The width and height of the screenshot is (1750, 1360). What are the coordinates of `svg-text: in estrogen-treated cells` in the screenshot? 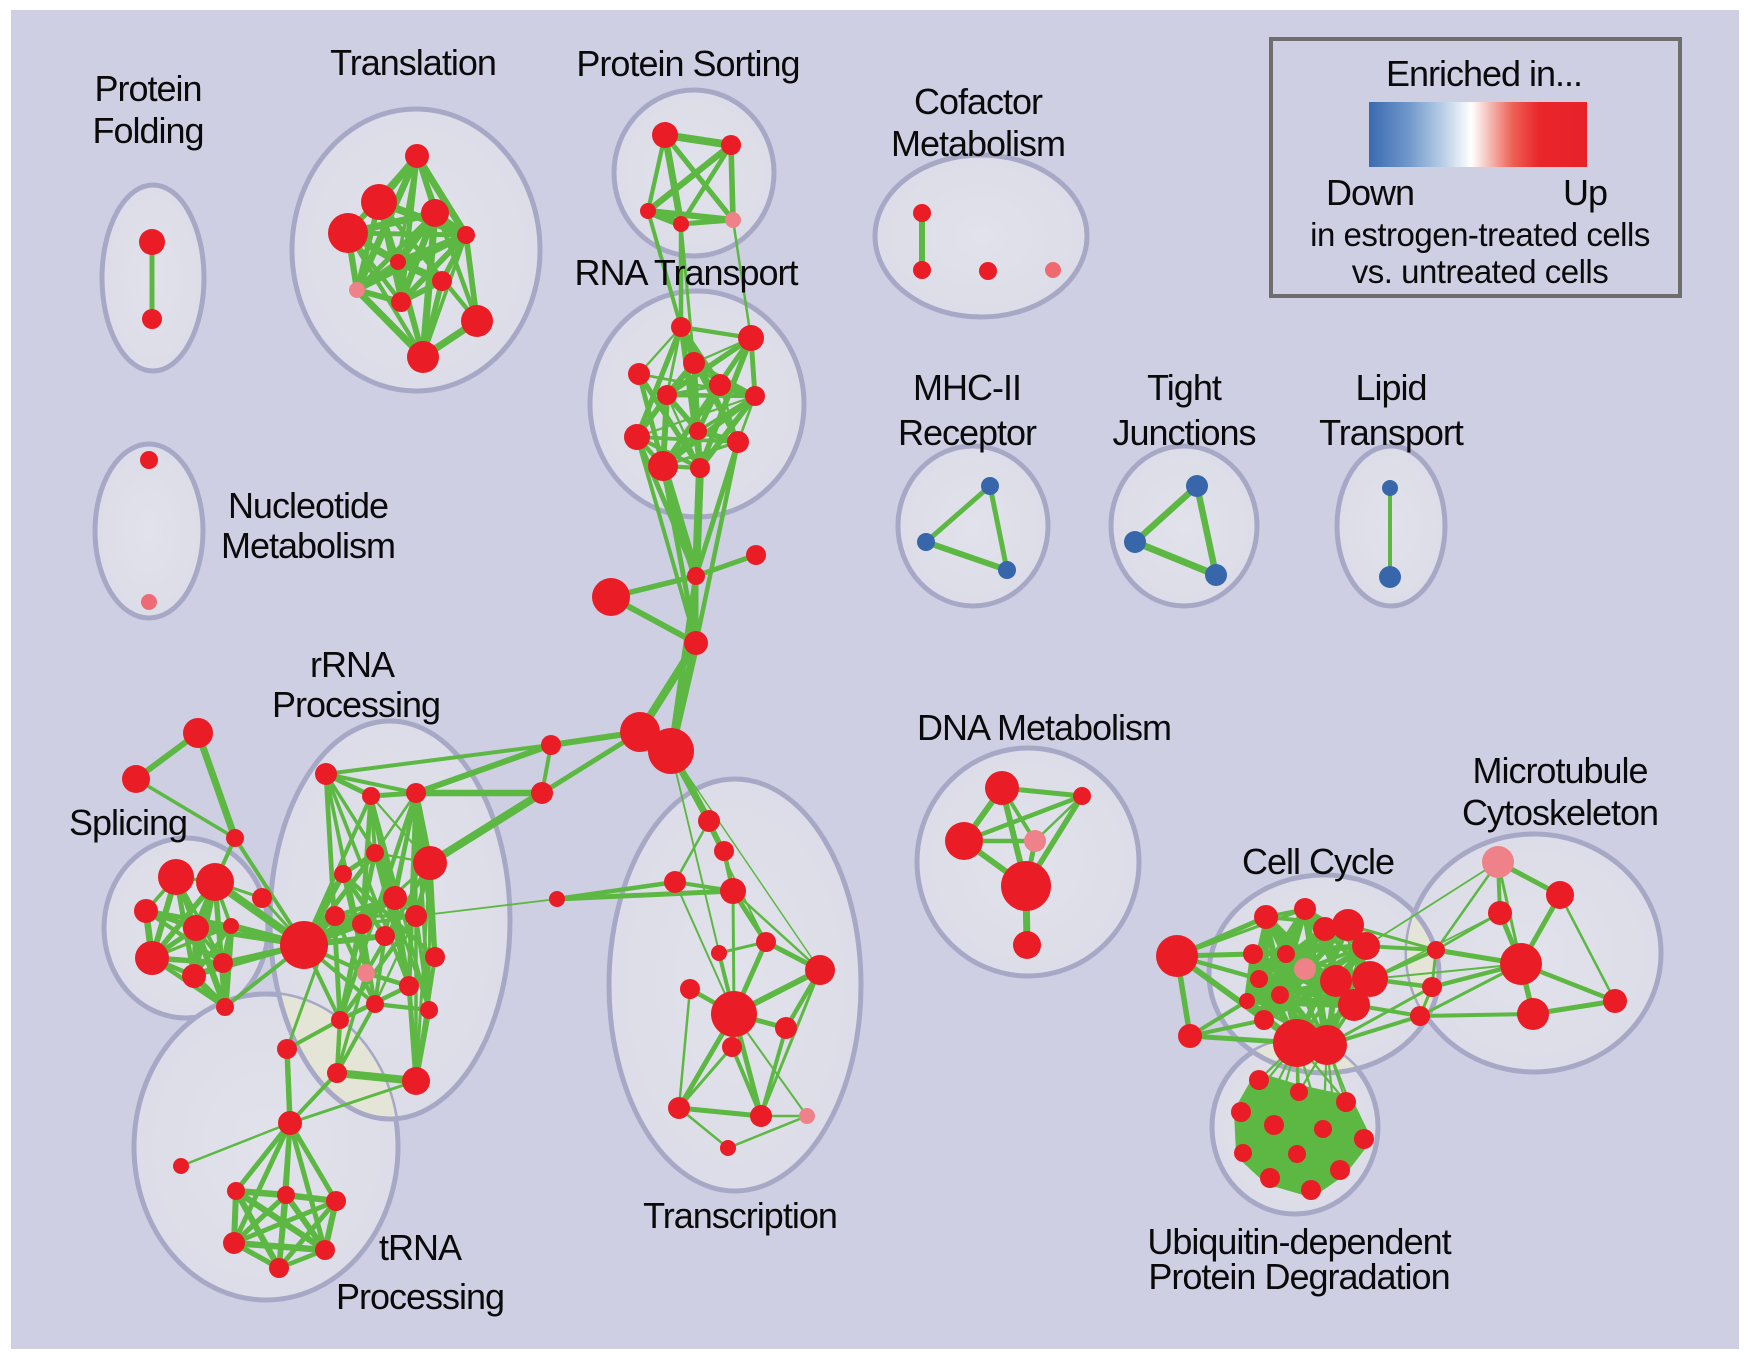 It's located at (1480, 234).